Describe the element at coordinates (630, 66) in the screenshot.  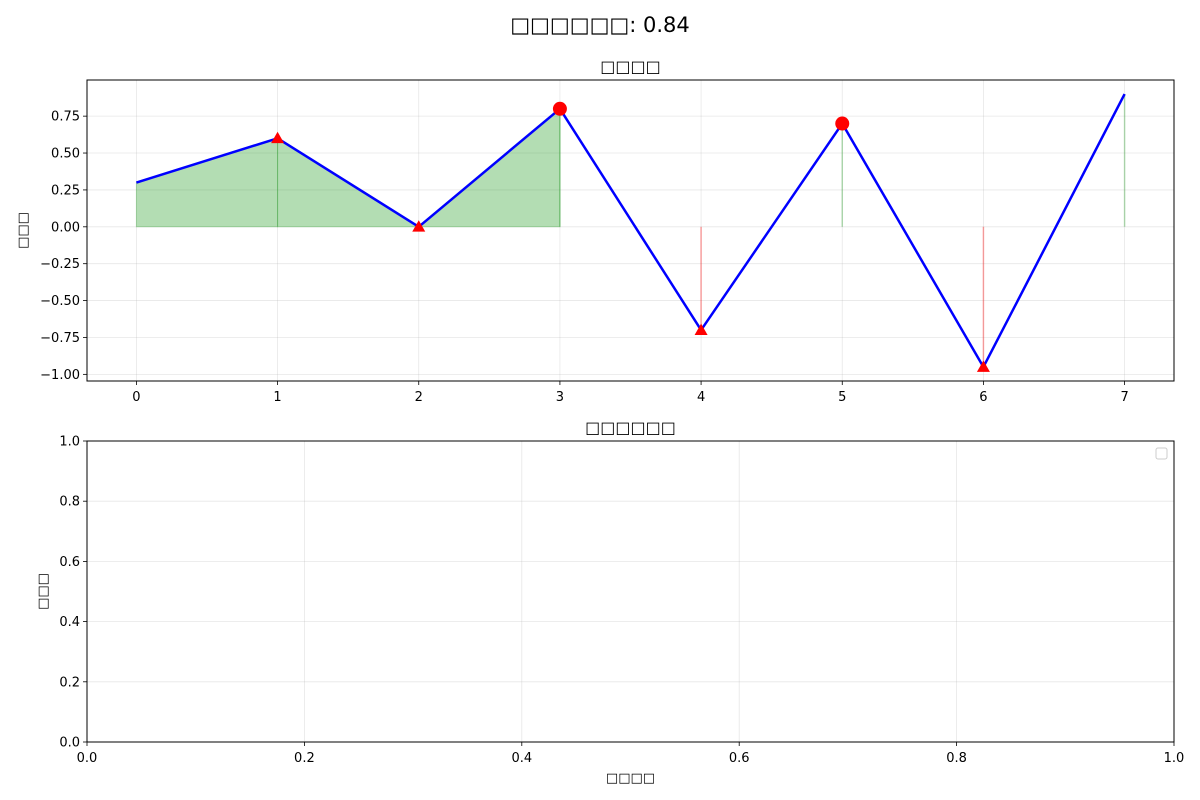
I see `top-chart-title: □□□□` at that location.